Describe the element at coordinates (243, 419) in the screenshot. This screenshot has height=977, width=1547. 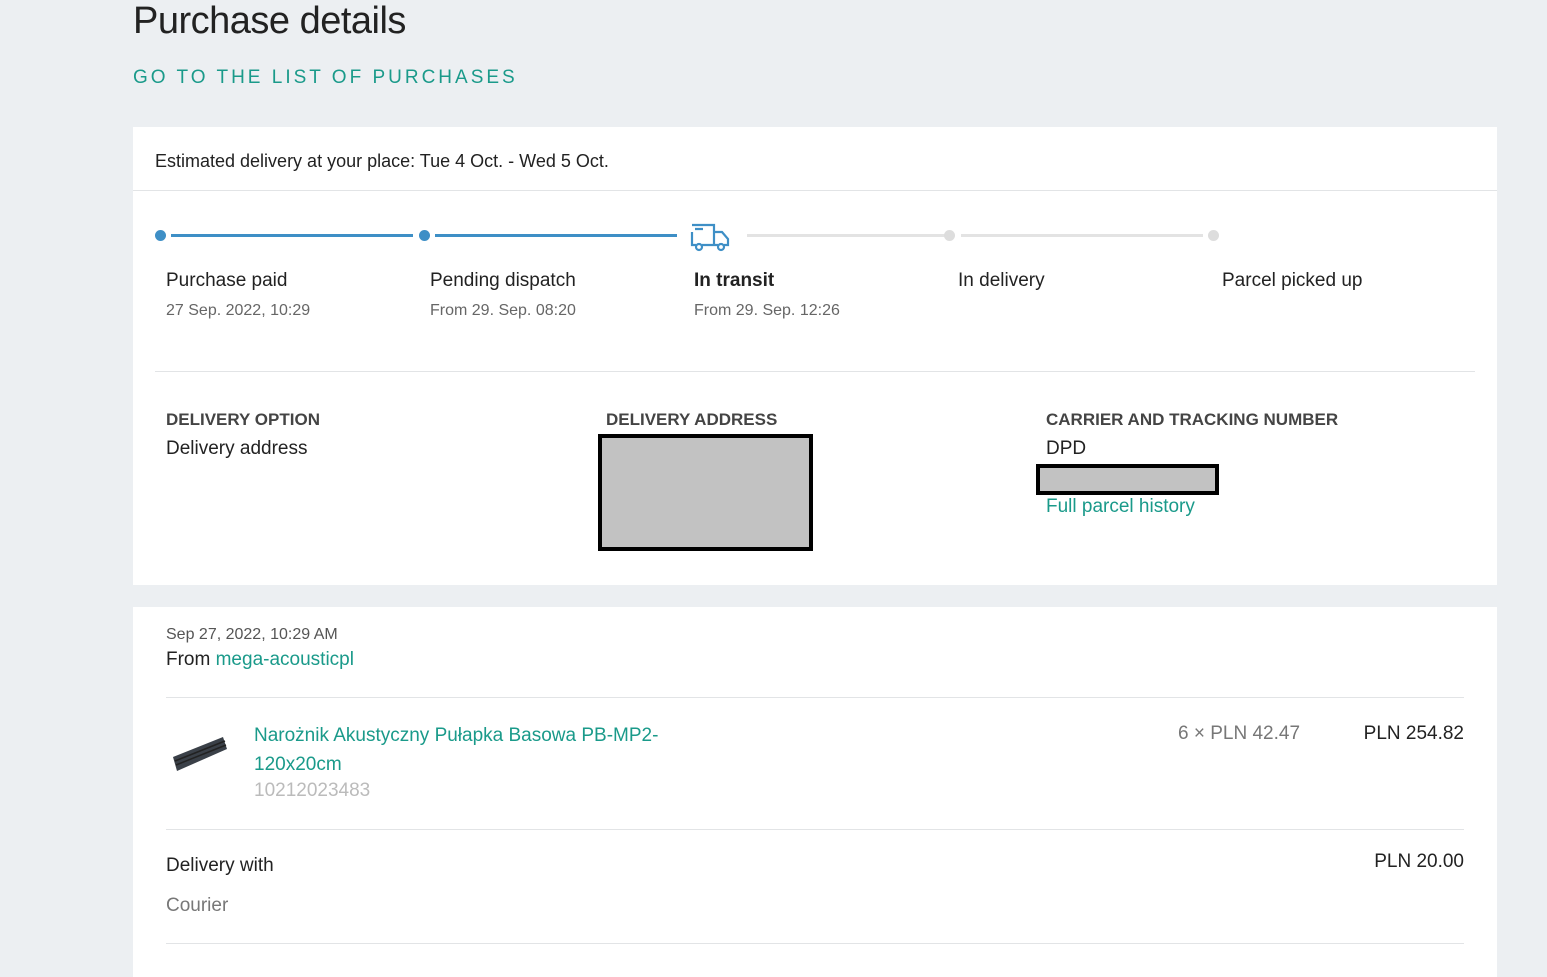
I see `heading: DELIVERY OPTION` at that location.